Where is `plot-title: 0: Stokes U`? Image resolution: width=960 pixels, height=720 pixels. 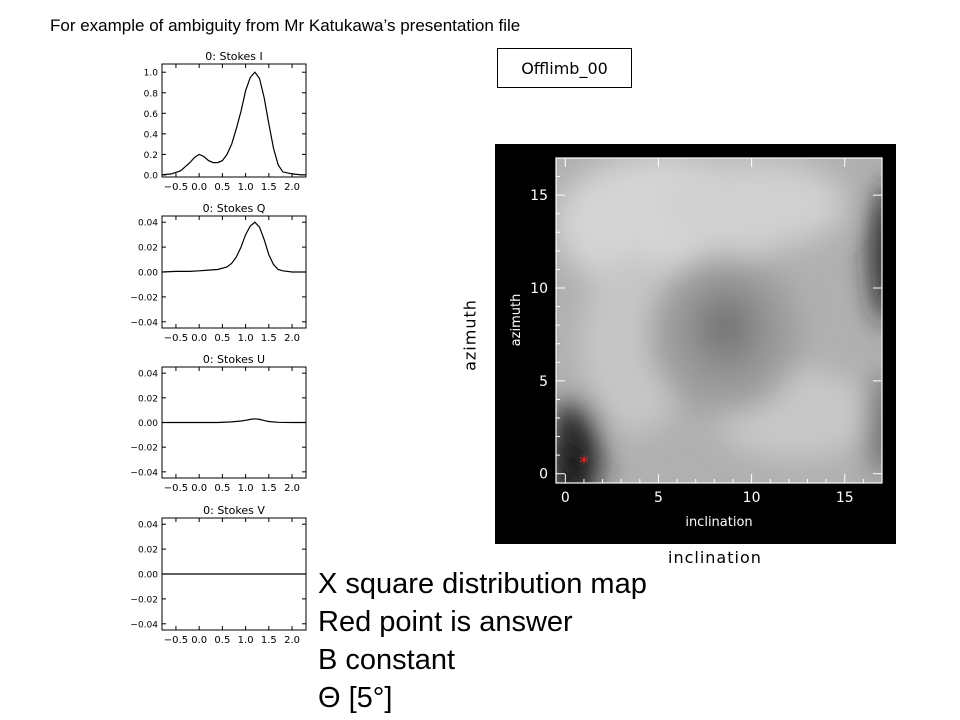 plot-title: 0: Stokes U is located at coordinates (234, 359).